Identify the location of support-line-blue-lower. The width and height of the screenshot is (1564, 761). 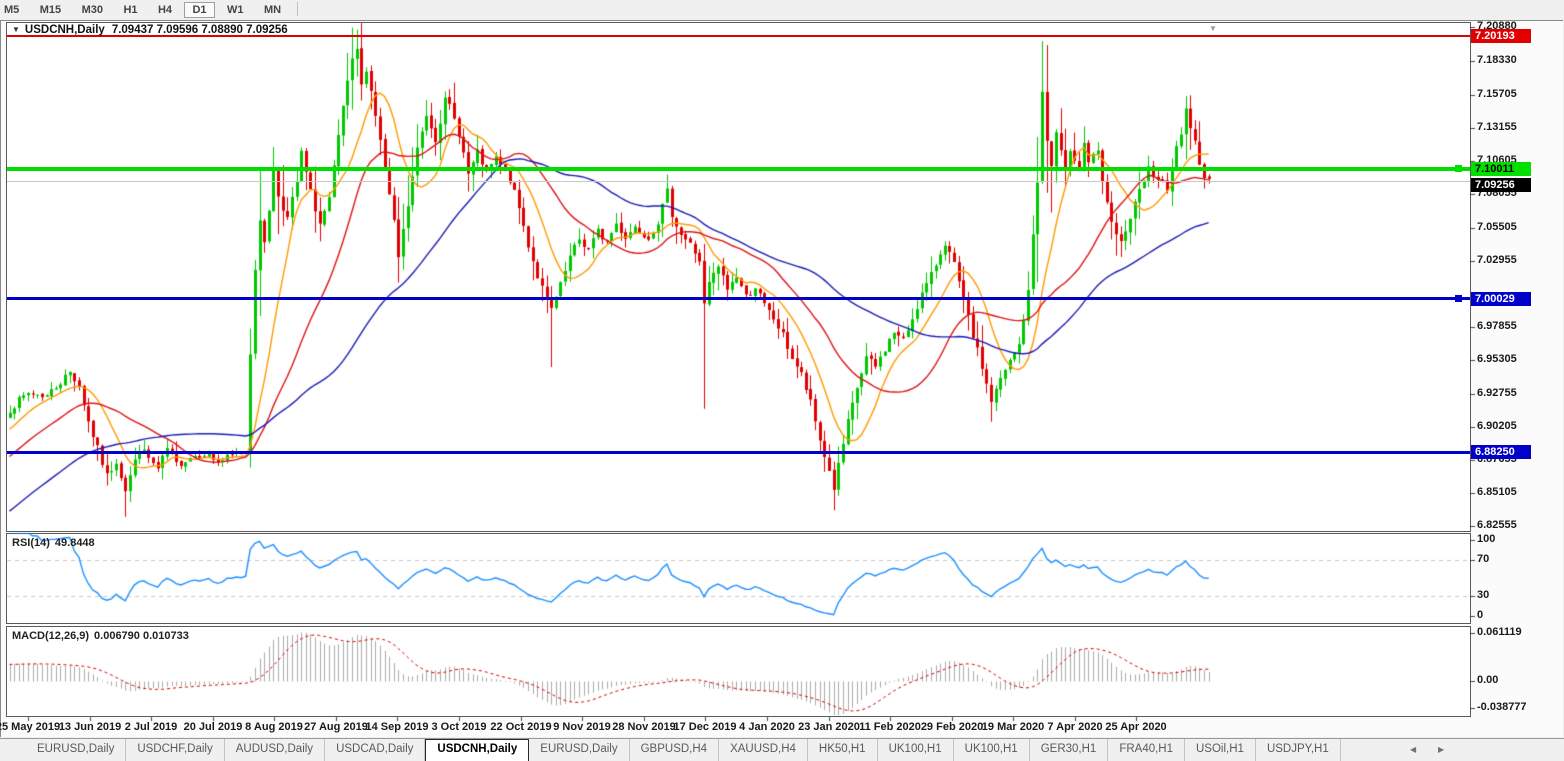
(738, 452).